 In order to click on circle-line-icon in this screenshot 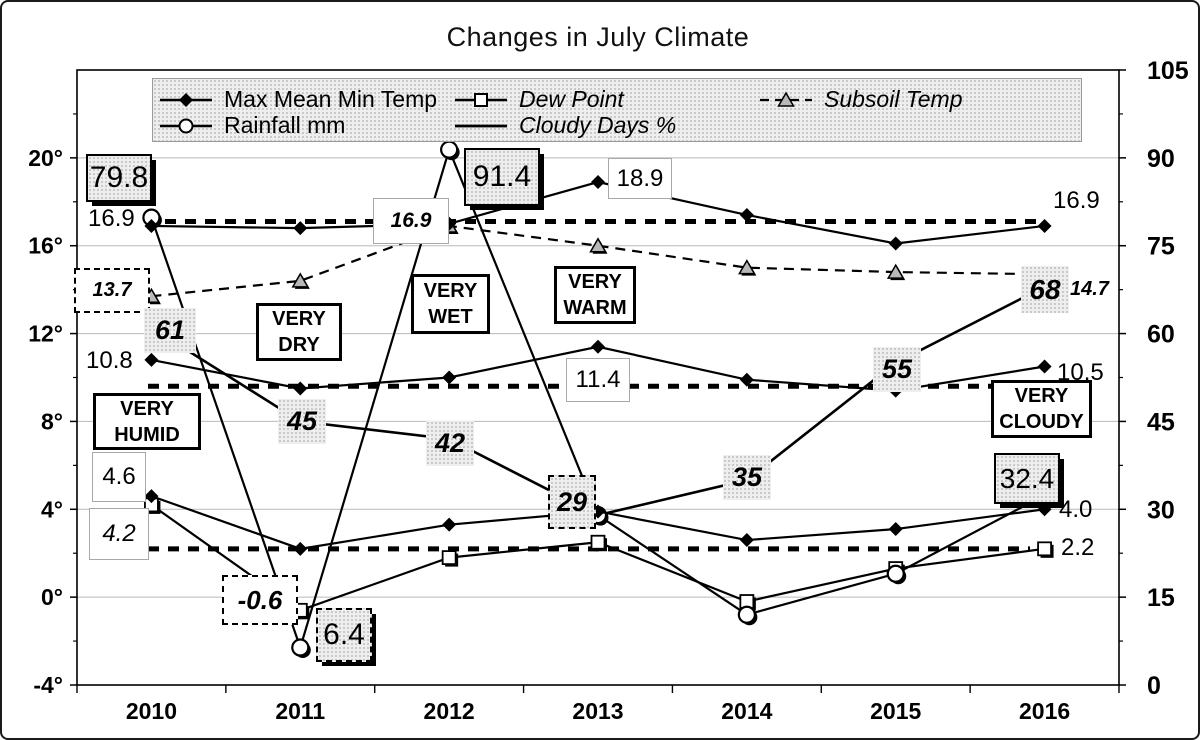, I will do `click(186, 125)`.